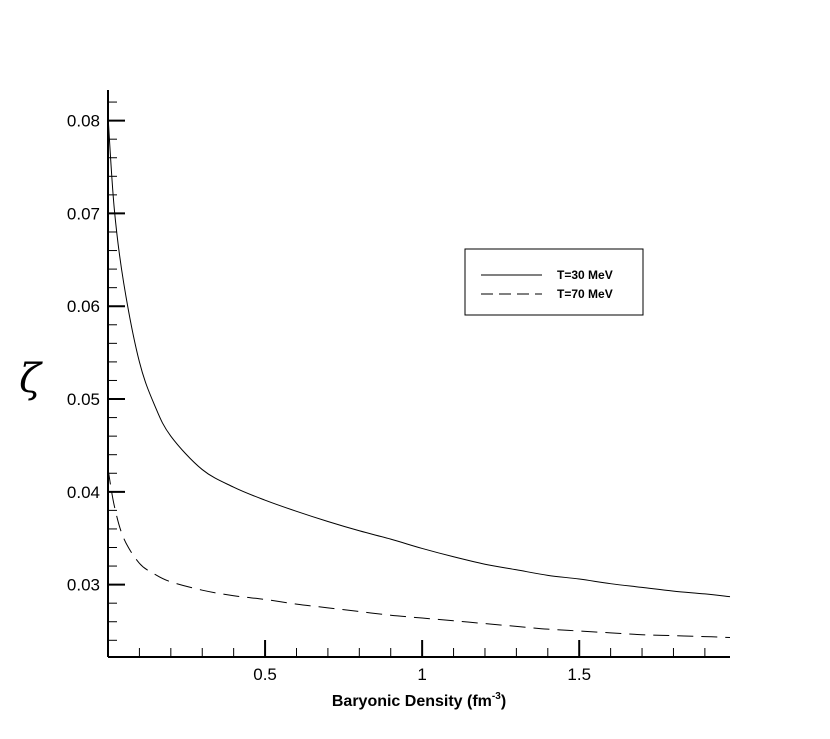 The image size is (830, 739). I want to click on x-tick-label: 1.5, so click(579, 674).